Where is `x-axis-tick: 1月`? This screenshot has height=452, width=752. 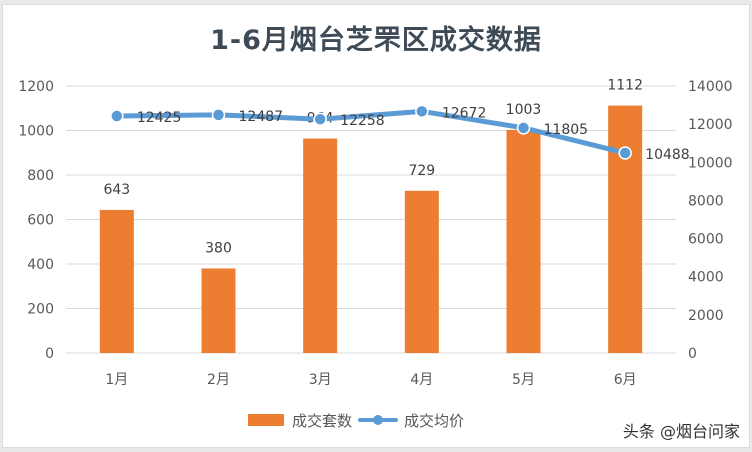
x-axis-tick: 1月 is located at coordinates (116, 380).